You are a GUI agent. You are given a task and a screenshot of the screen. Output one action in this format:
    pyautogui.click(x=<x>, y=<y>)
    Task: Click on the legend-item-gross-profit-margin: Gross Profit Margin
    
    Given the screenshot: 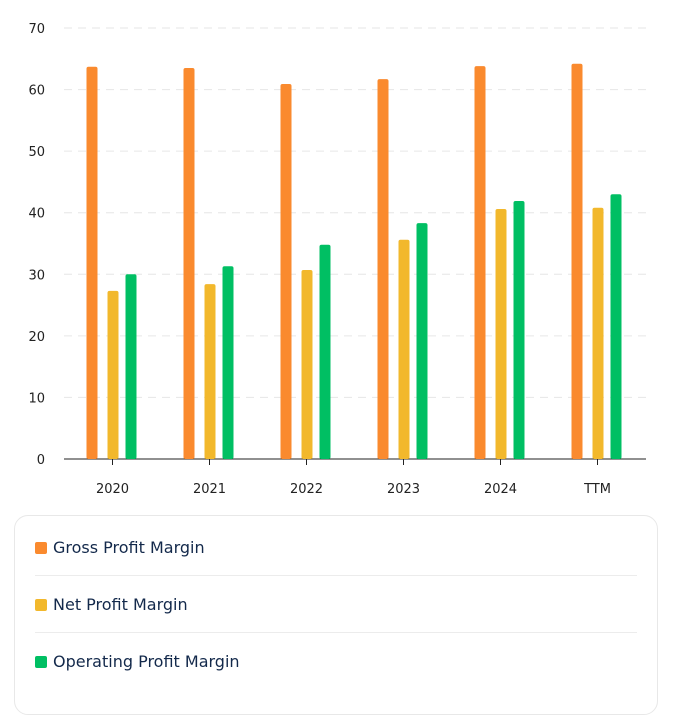 What is the action you would take?
    pyautogui.click(x=336, y=547)
    